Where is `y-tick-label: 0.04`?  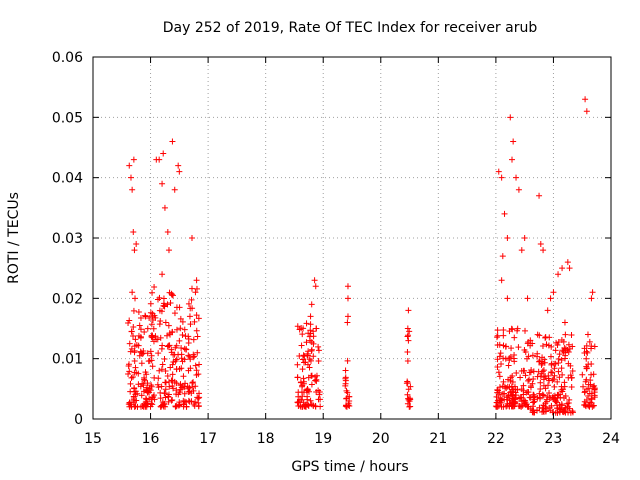
y-tick-label: 0.04 is located at coordinates (67, 179).